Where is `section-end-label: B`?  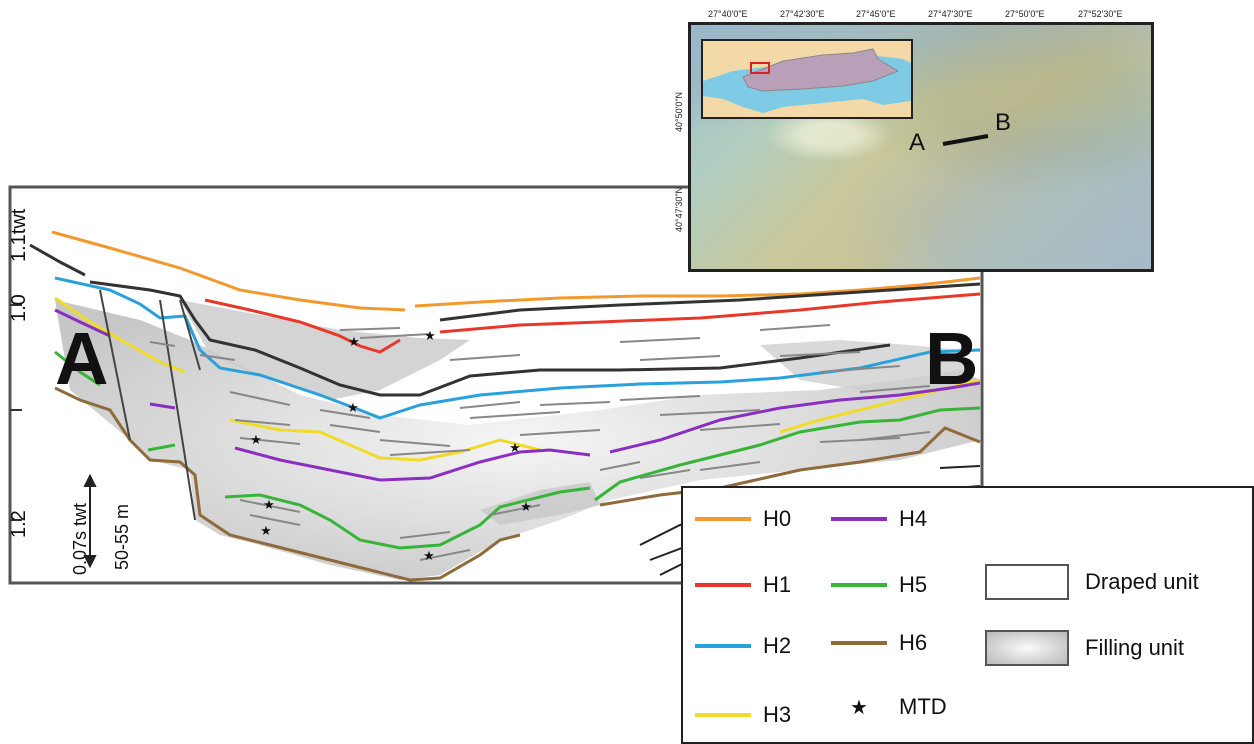 section-end-label: B is located at coordinates (952, 358).